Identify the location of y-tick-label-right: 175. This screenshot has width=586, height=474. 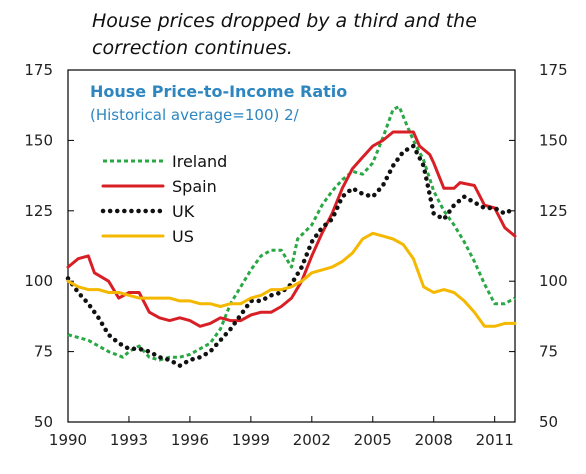
(553, 70).